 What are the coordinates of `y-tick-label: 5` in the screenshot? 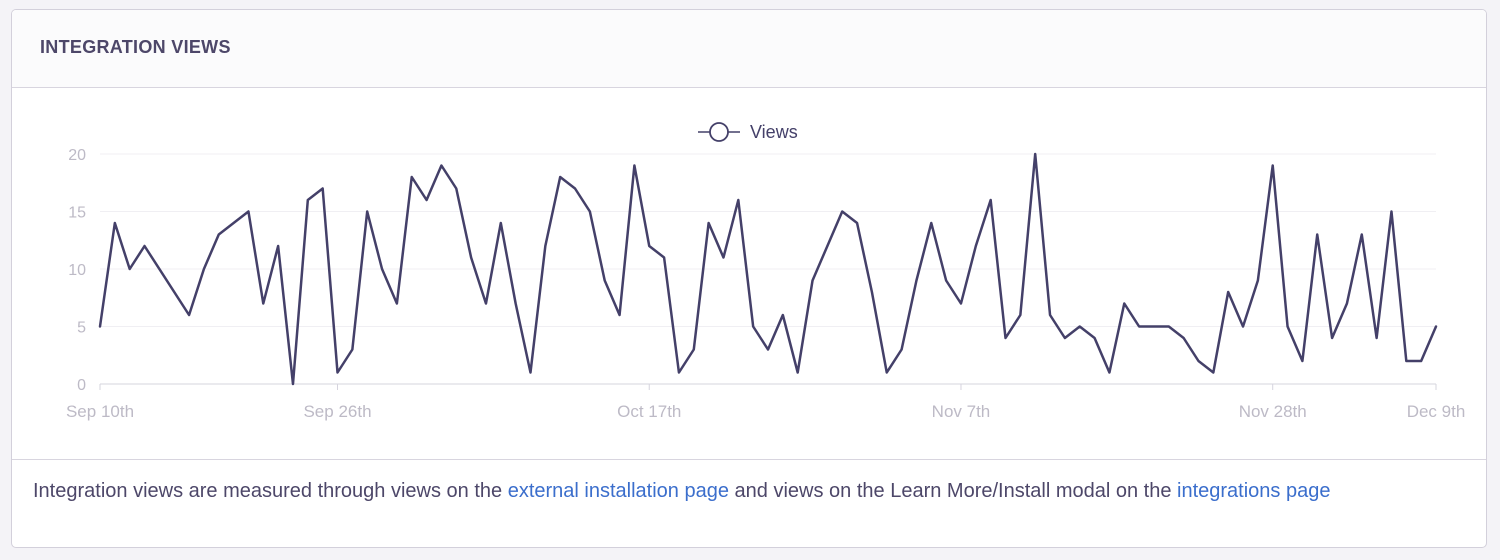 It's located at (81, 328).